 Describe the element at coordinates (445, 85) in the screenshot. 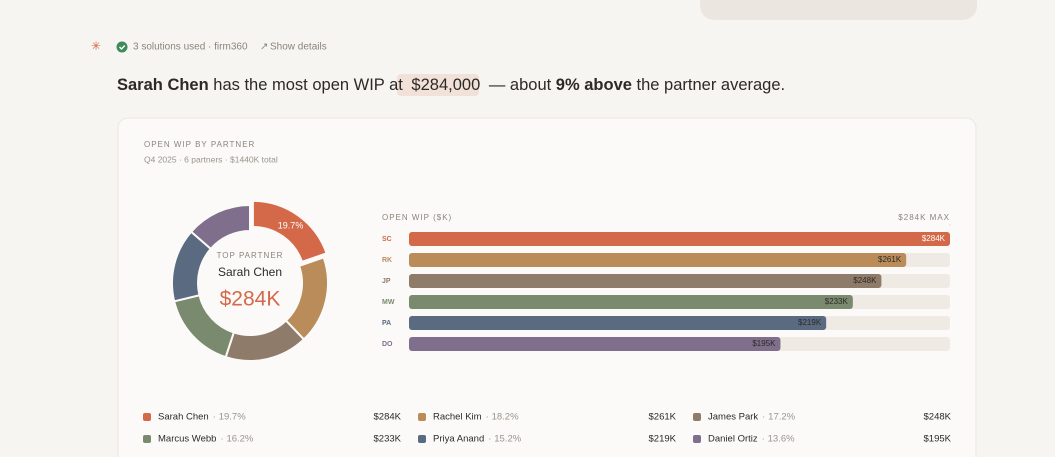

I see `headline-amount: $284,000` at that location.